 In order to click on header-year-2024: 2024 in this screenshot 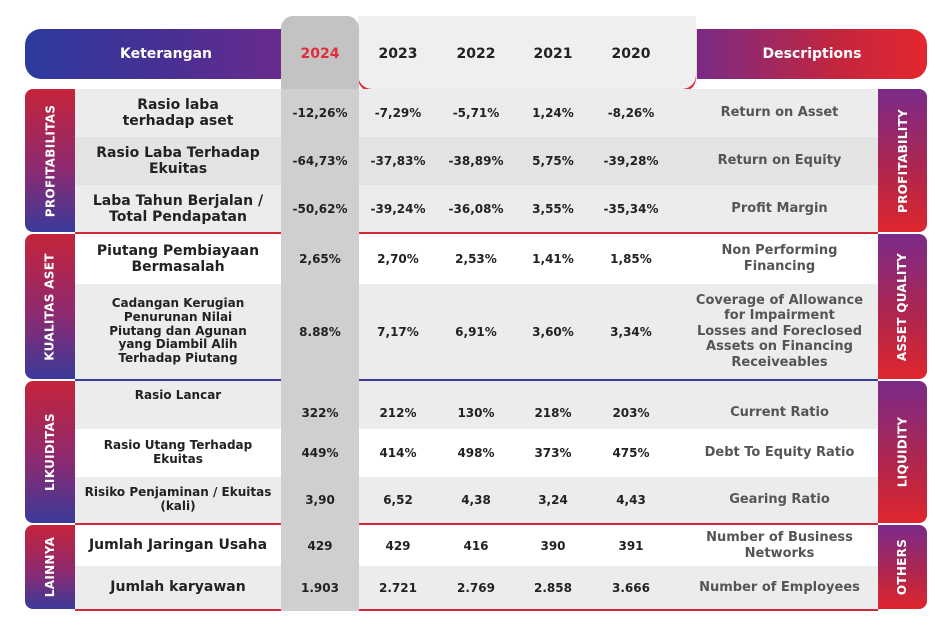, I will do `click(320, 54)`.